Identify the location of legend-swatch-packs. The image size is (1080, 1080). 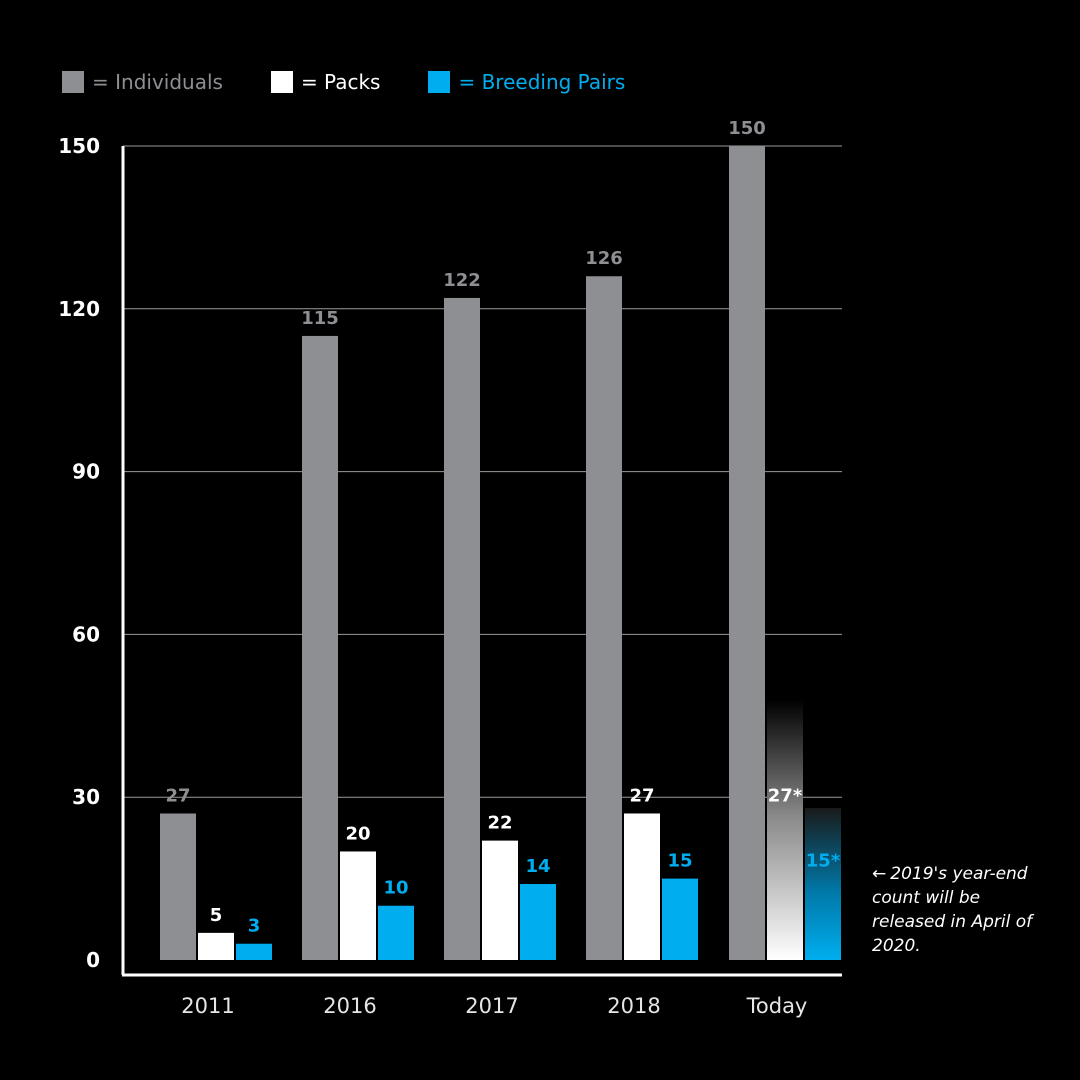
(281, 82).